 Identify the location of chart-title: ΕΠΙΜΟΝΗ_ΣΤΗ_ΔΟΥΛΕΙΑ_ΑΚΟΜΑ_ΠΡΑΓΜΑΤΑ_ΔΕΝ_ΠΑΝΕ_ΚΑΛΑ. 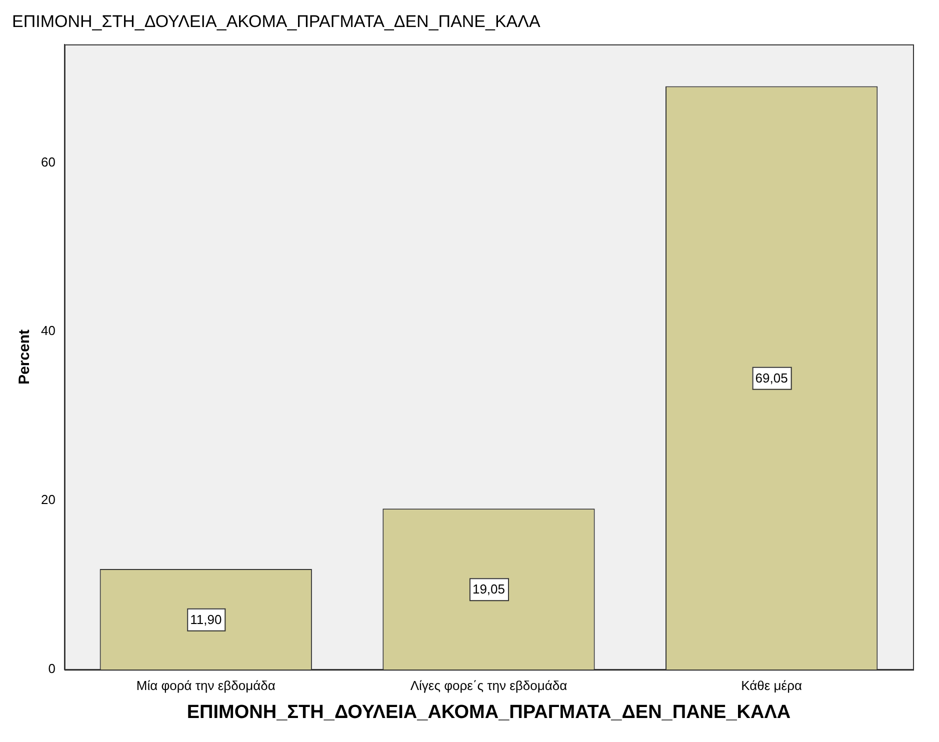
(277, 21).